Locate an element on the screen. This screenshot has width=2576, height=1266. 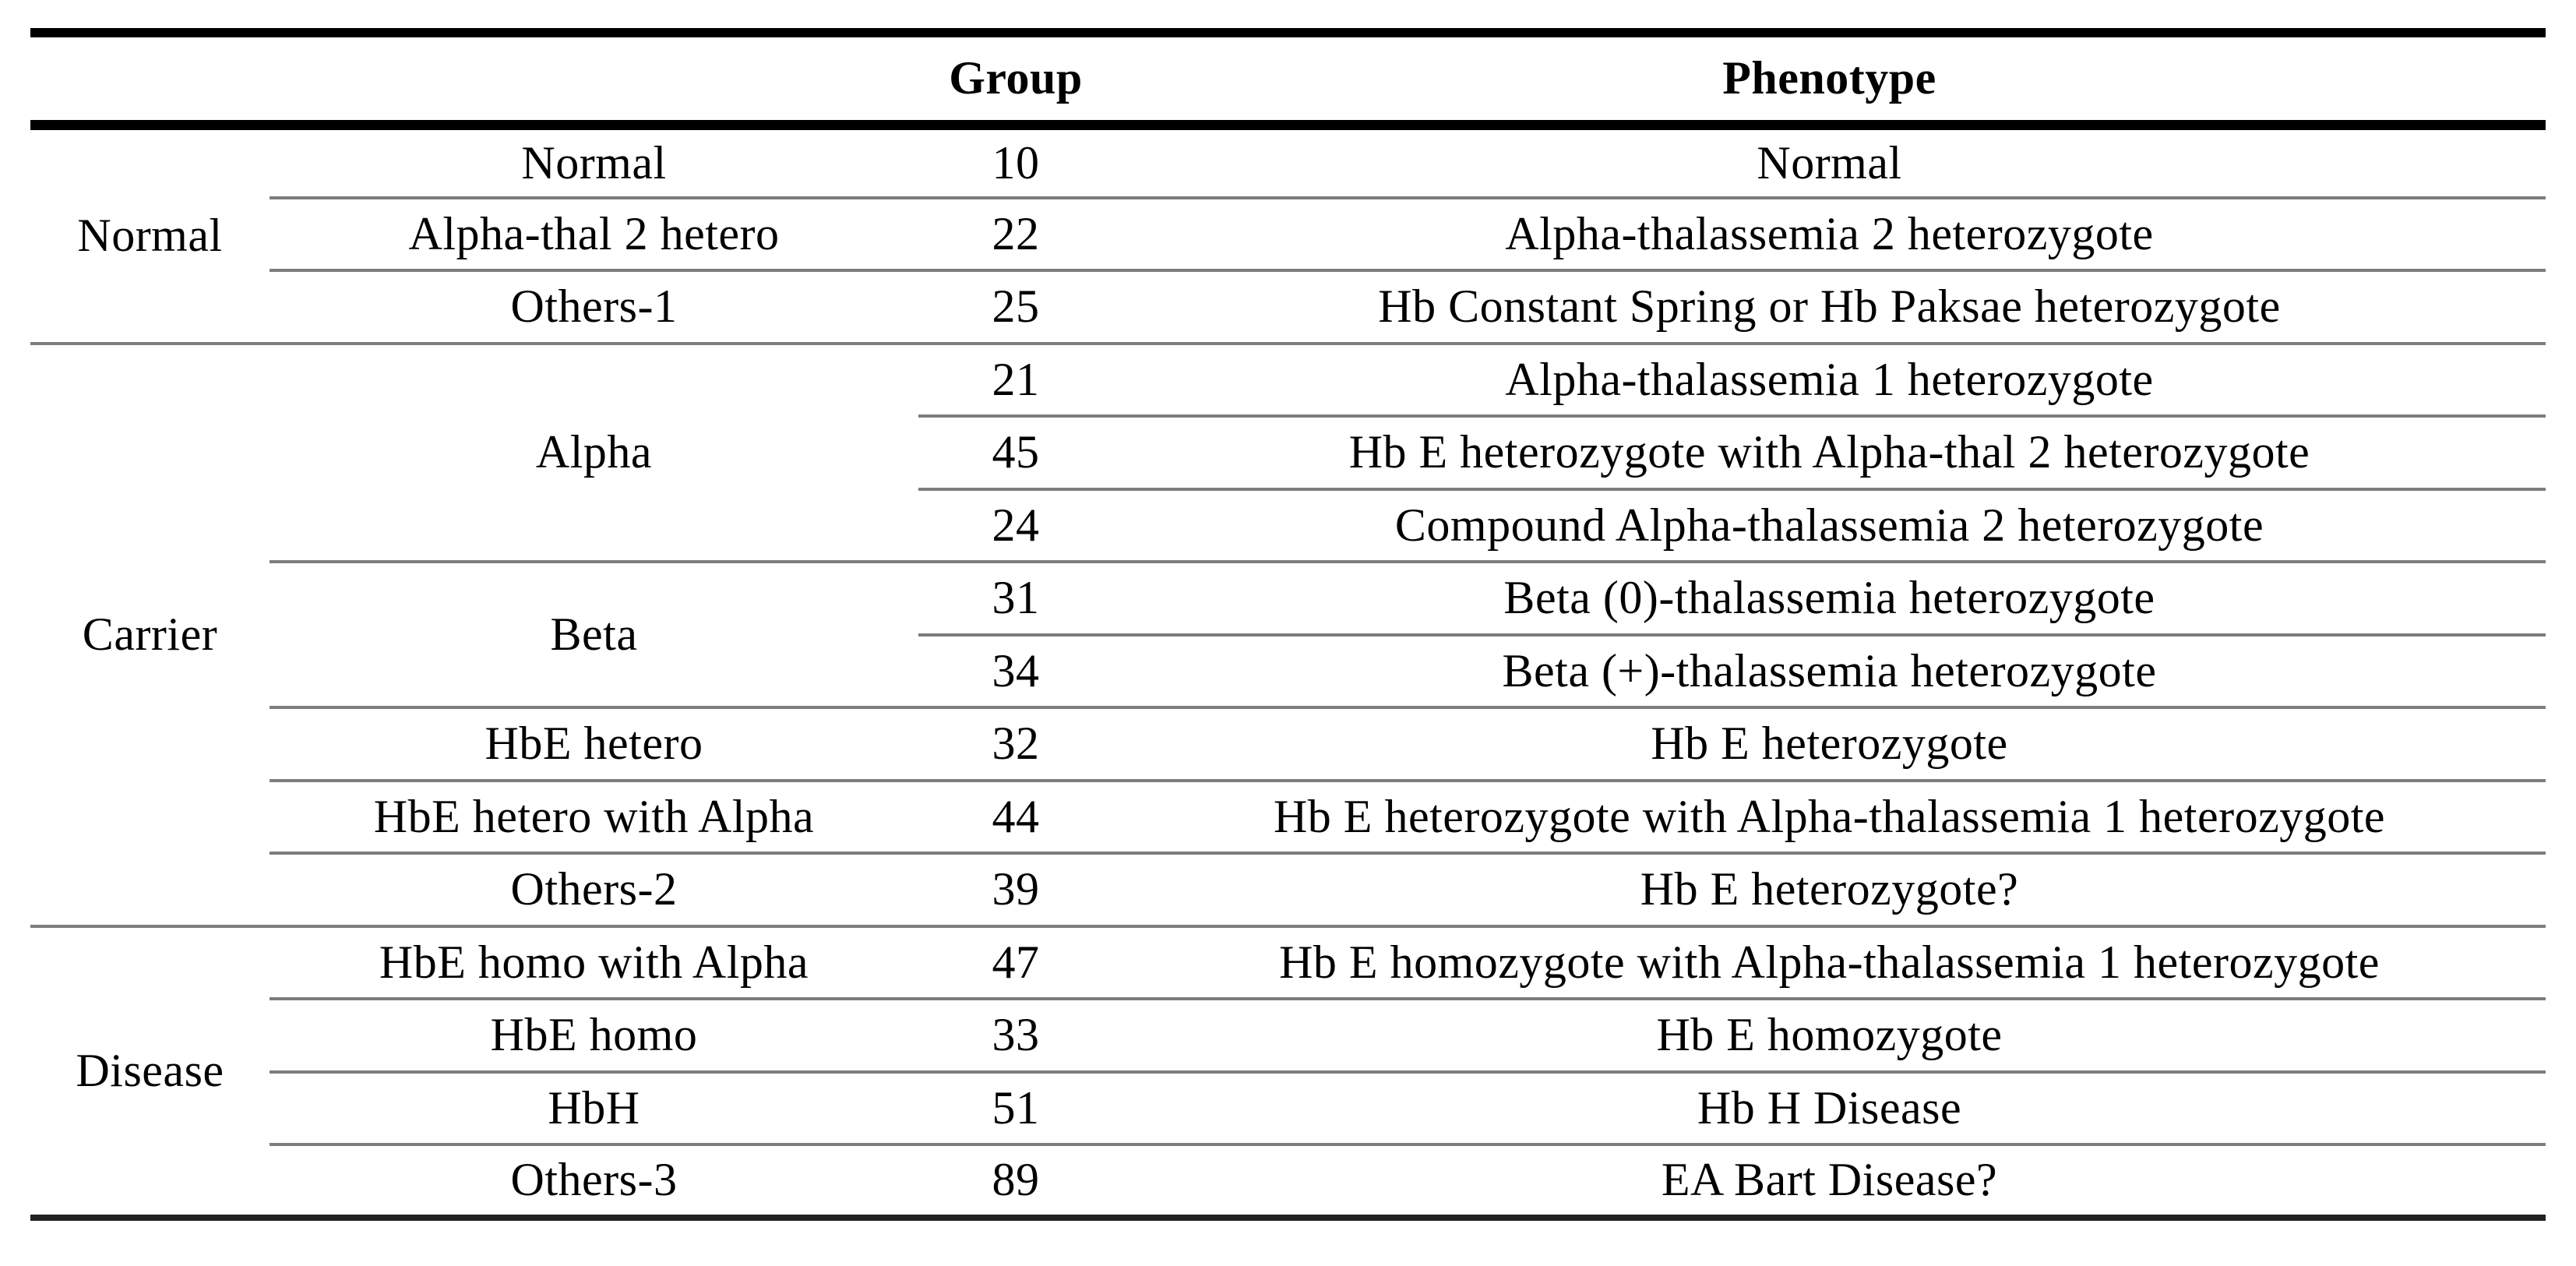
col-header-phenotype: Phenotype is located at coordinates (1830, 81).